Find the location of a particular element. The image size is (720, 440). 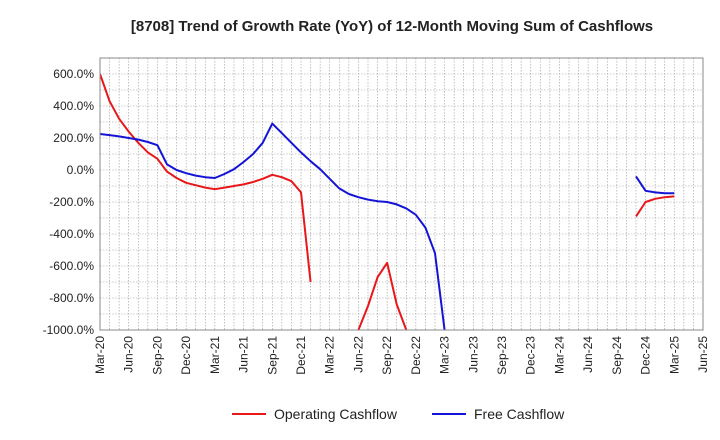

legend-label: Free Cashflow is located at coordinates (519, 414).